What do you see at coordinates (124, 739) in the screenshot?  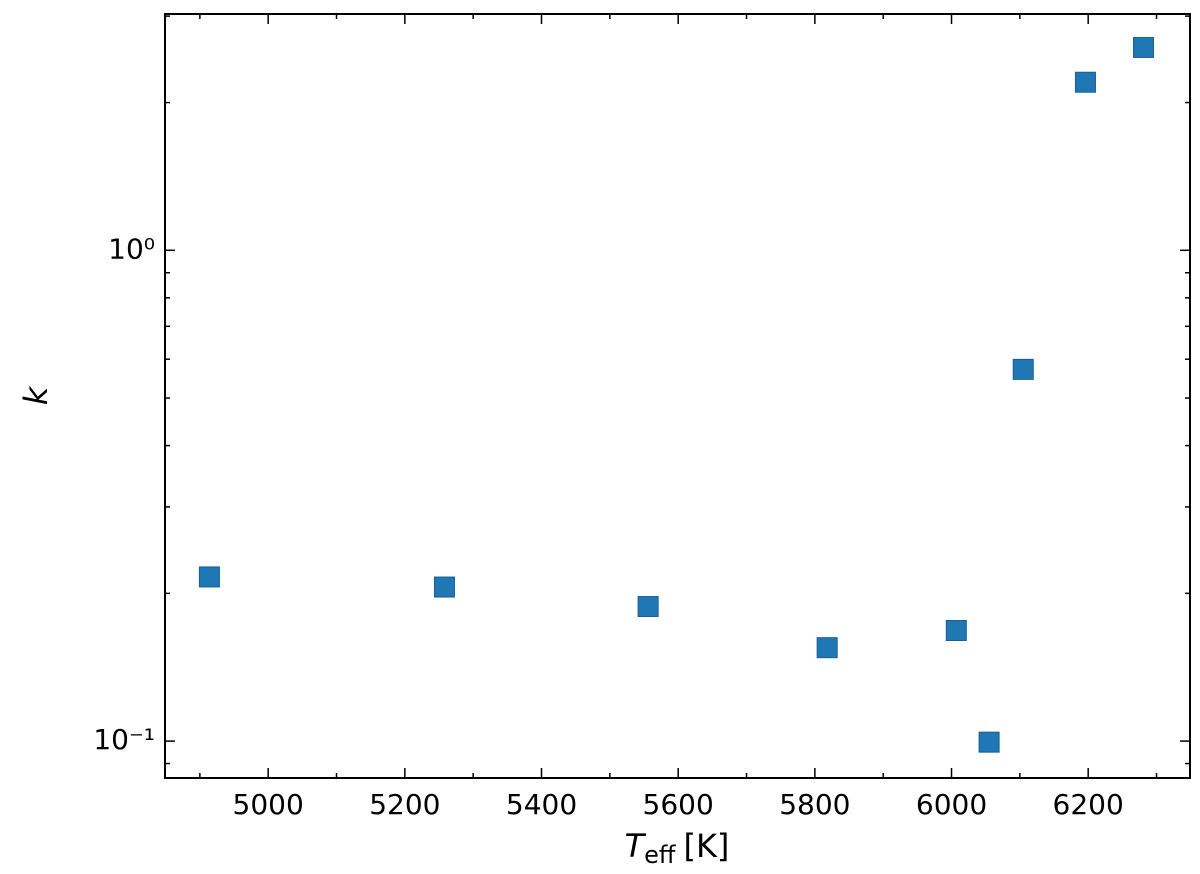 I see `y-tick-label: 10⁻¹` at bounding box center [124, 739].